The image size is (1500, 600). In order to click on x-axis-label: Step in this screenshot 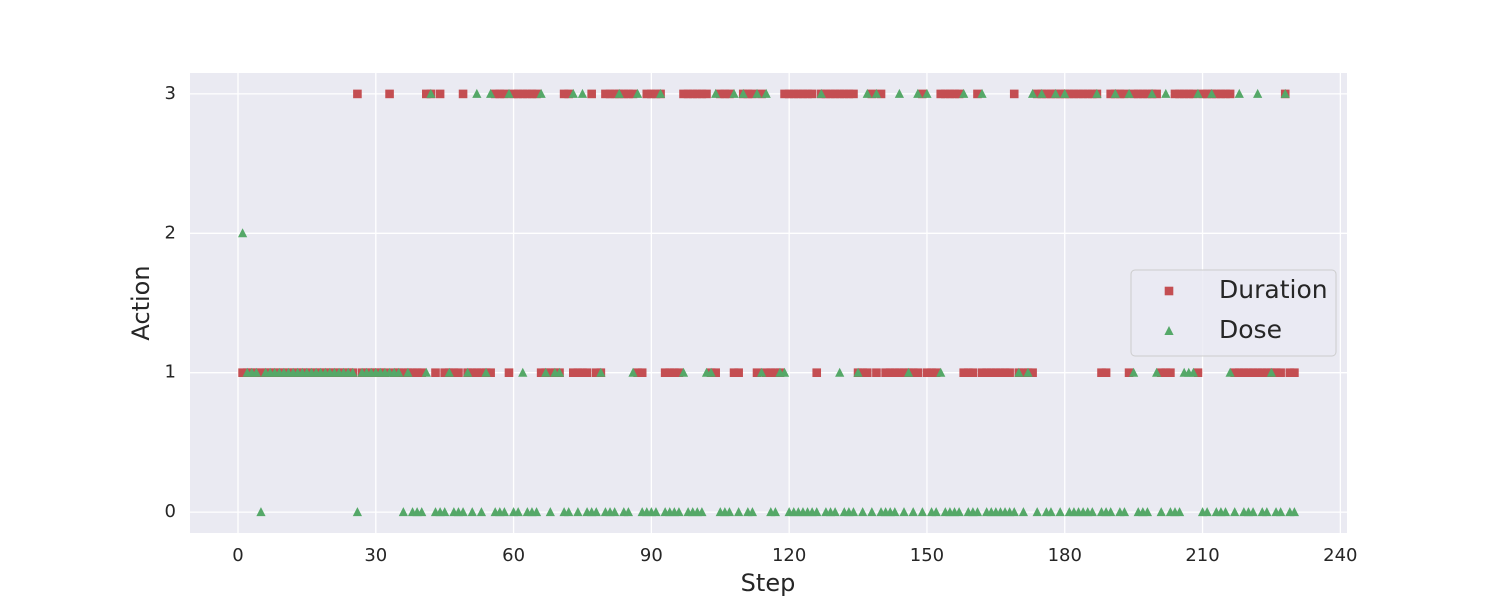, I will do `click(768, 583)`.